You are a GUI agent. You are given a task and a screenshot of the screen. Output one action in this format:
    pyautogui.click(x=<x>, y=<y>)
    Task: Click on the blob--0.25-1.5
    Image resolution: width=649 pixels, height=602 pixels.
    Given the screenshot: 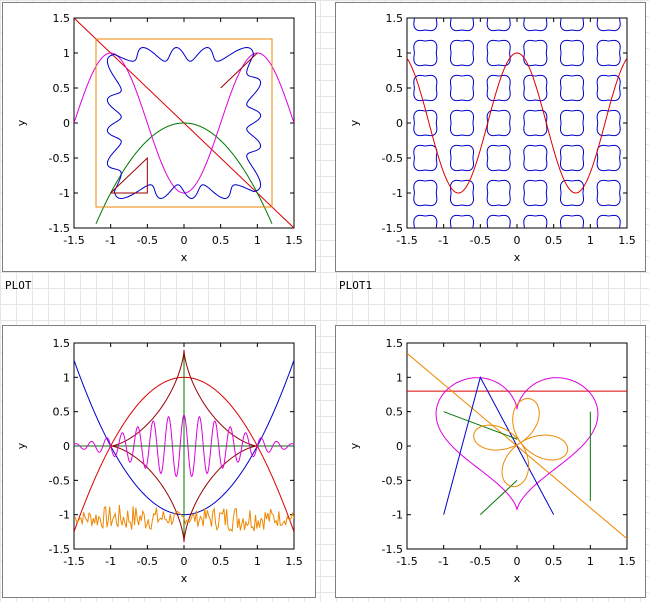 What is the action you would take?
    pyautogui.click(x=498, y=25)
    